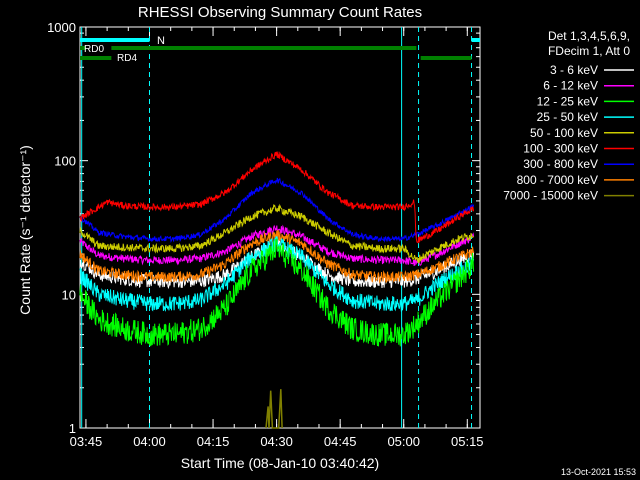  Describe the element at coordinates (598, 472) in the screenshot. I see `footer-date: 13-Oct-2021 15:53` at that location.